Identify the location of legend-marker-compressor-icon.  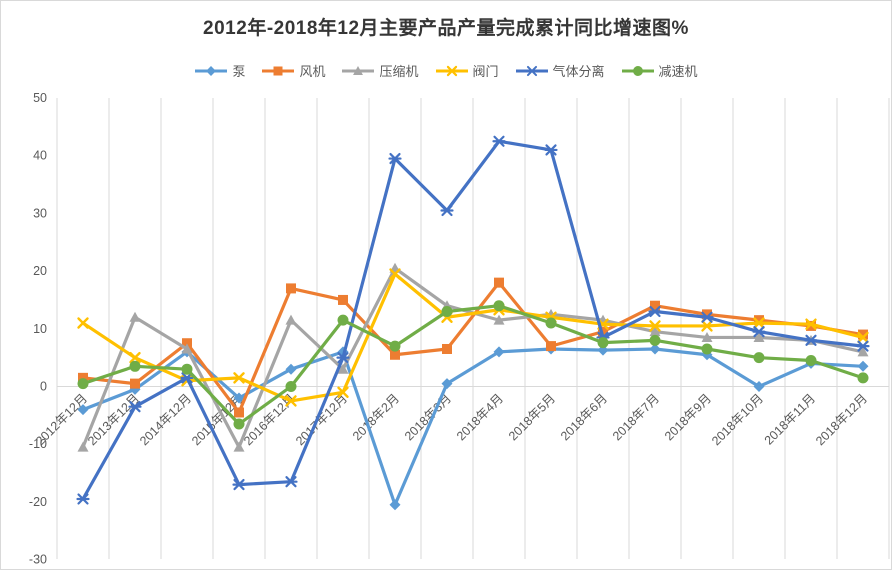
(358, 70).